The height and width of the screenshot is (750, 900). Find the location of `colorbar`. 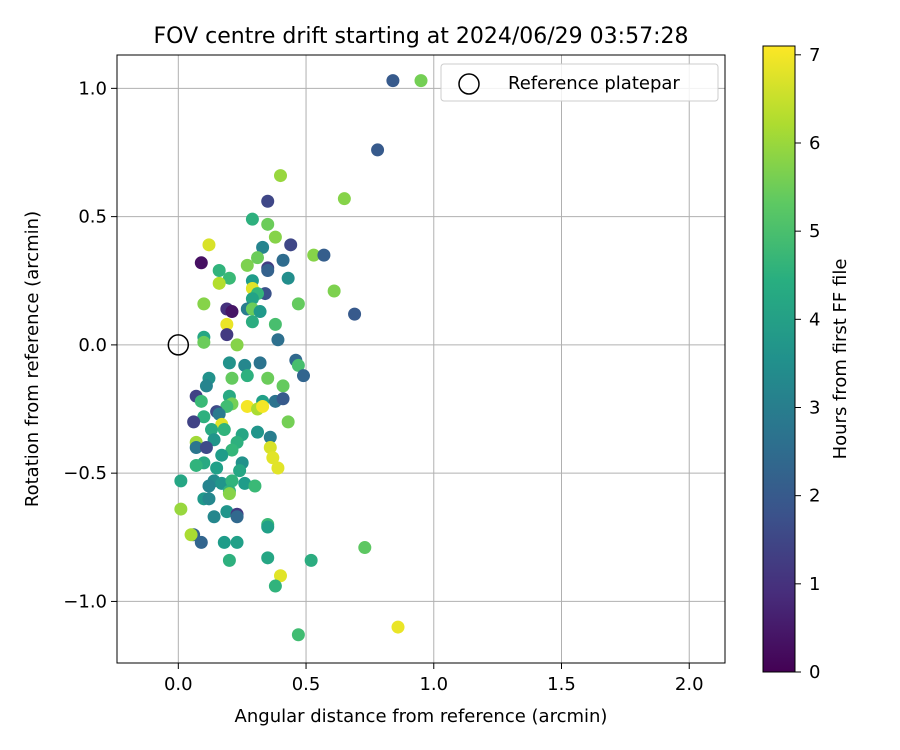

colorbar is located at coordinates (779, 359).